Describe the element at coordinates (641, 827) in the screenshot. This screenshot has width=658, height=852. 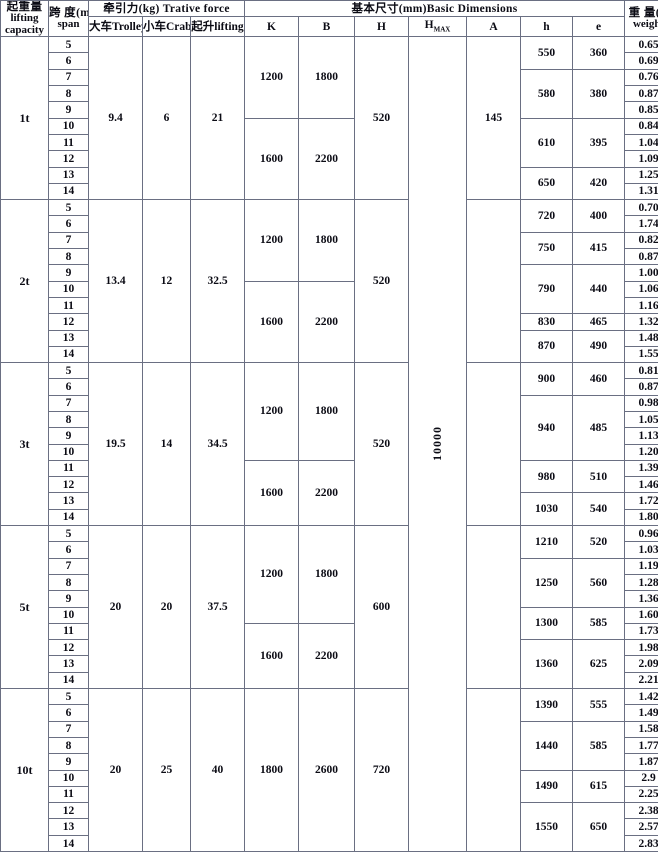
I see `cell-weight: 2.57` at that location.